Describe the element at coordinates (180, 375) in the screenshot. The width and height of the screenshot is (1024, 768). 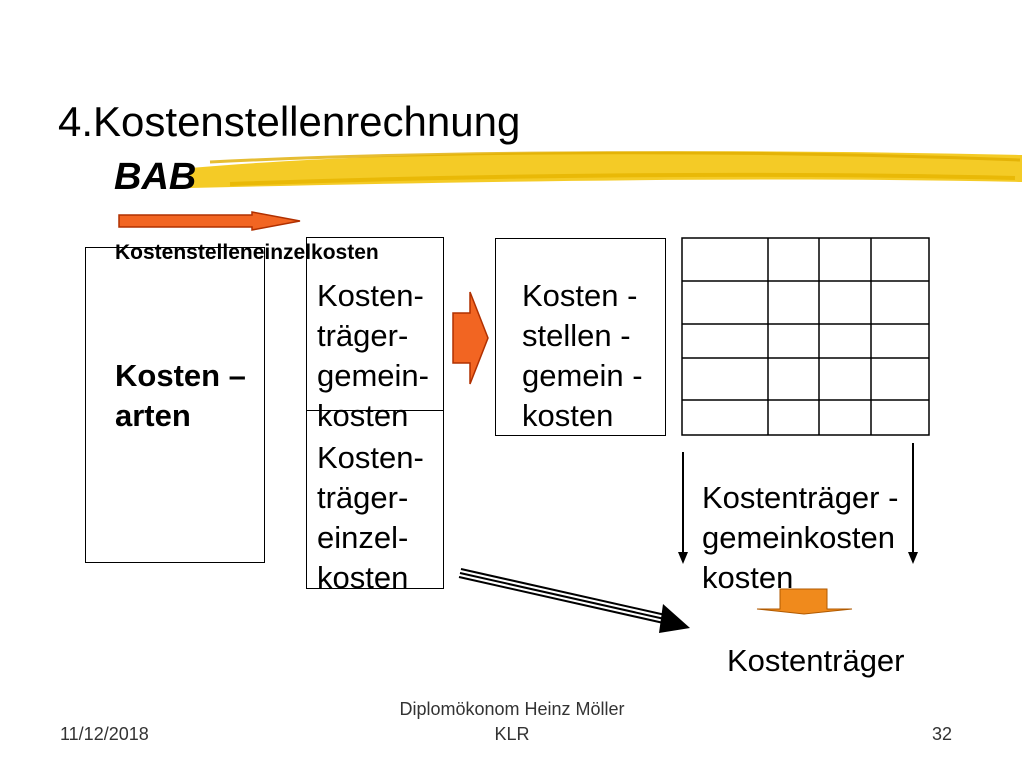
I see `kostenarten-line: Kosten –` at that location.